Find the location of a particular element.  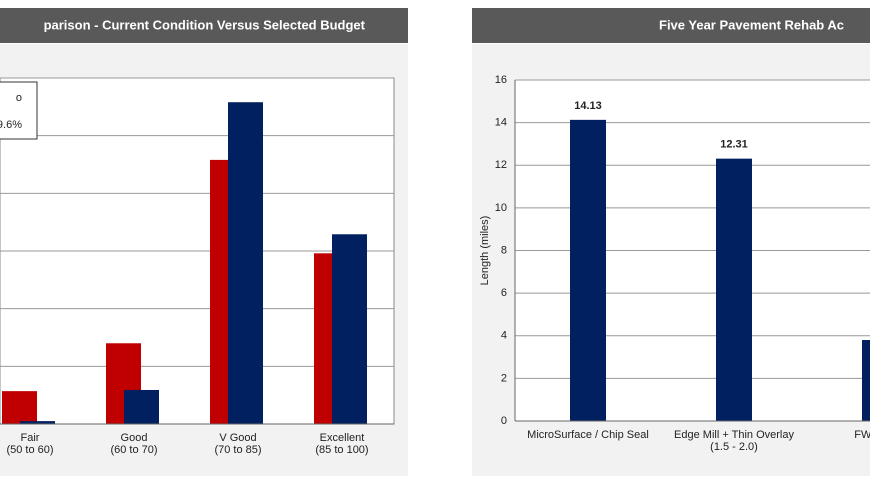

x-tick-label: FWM + Th is located at coordinates (862, 435).